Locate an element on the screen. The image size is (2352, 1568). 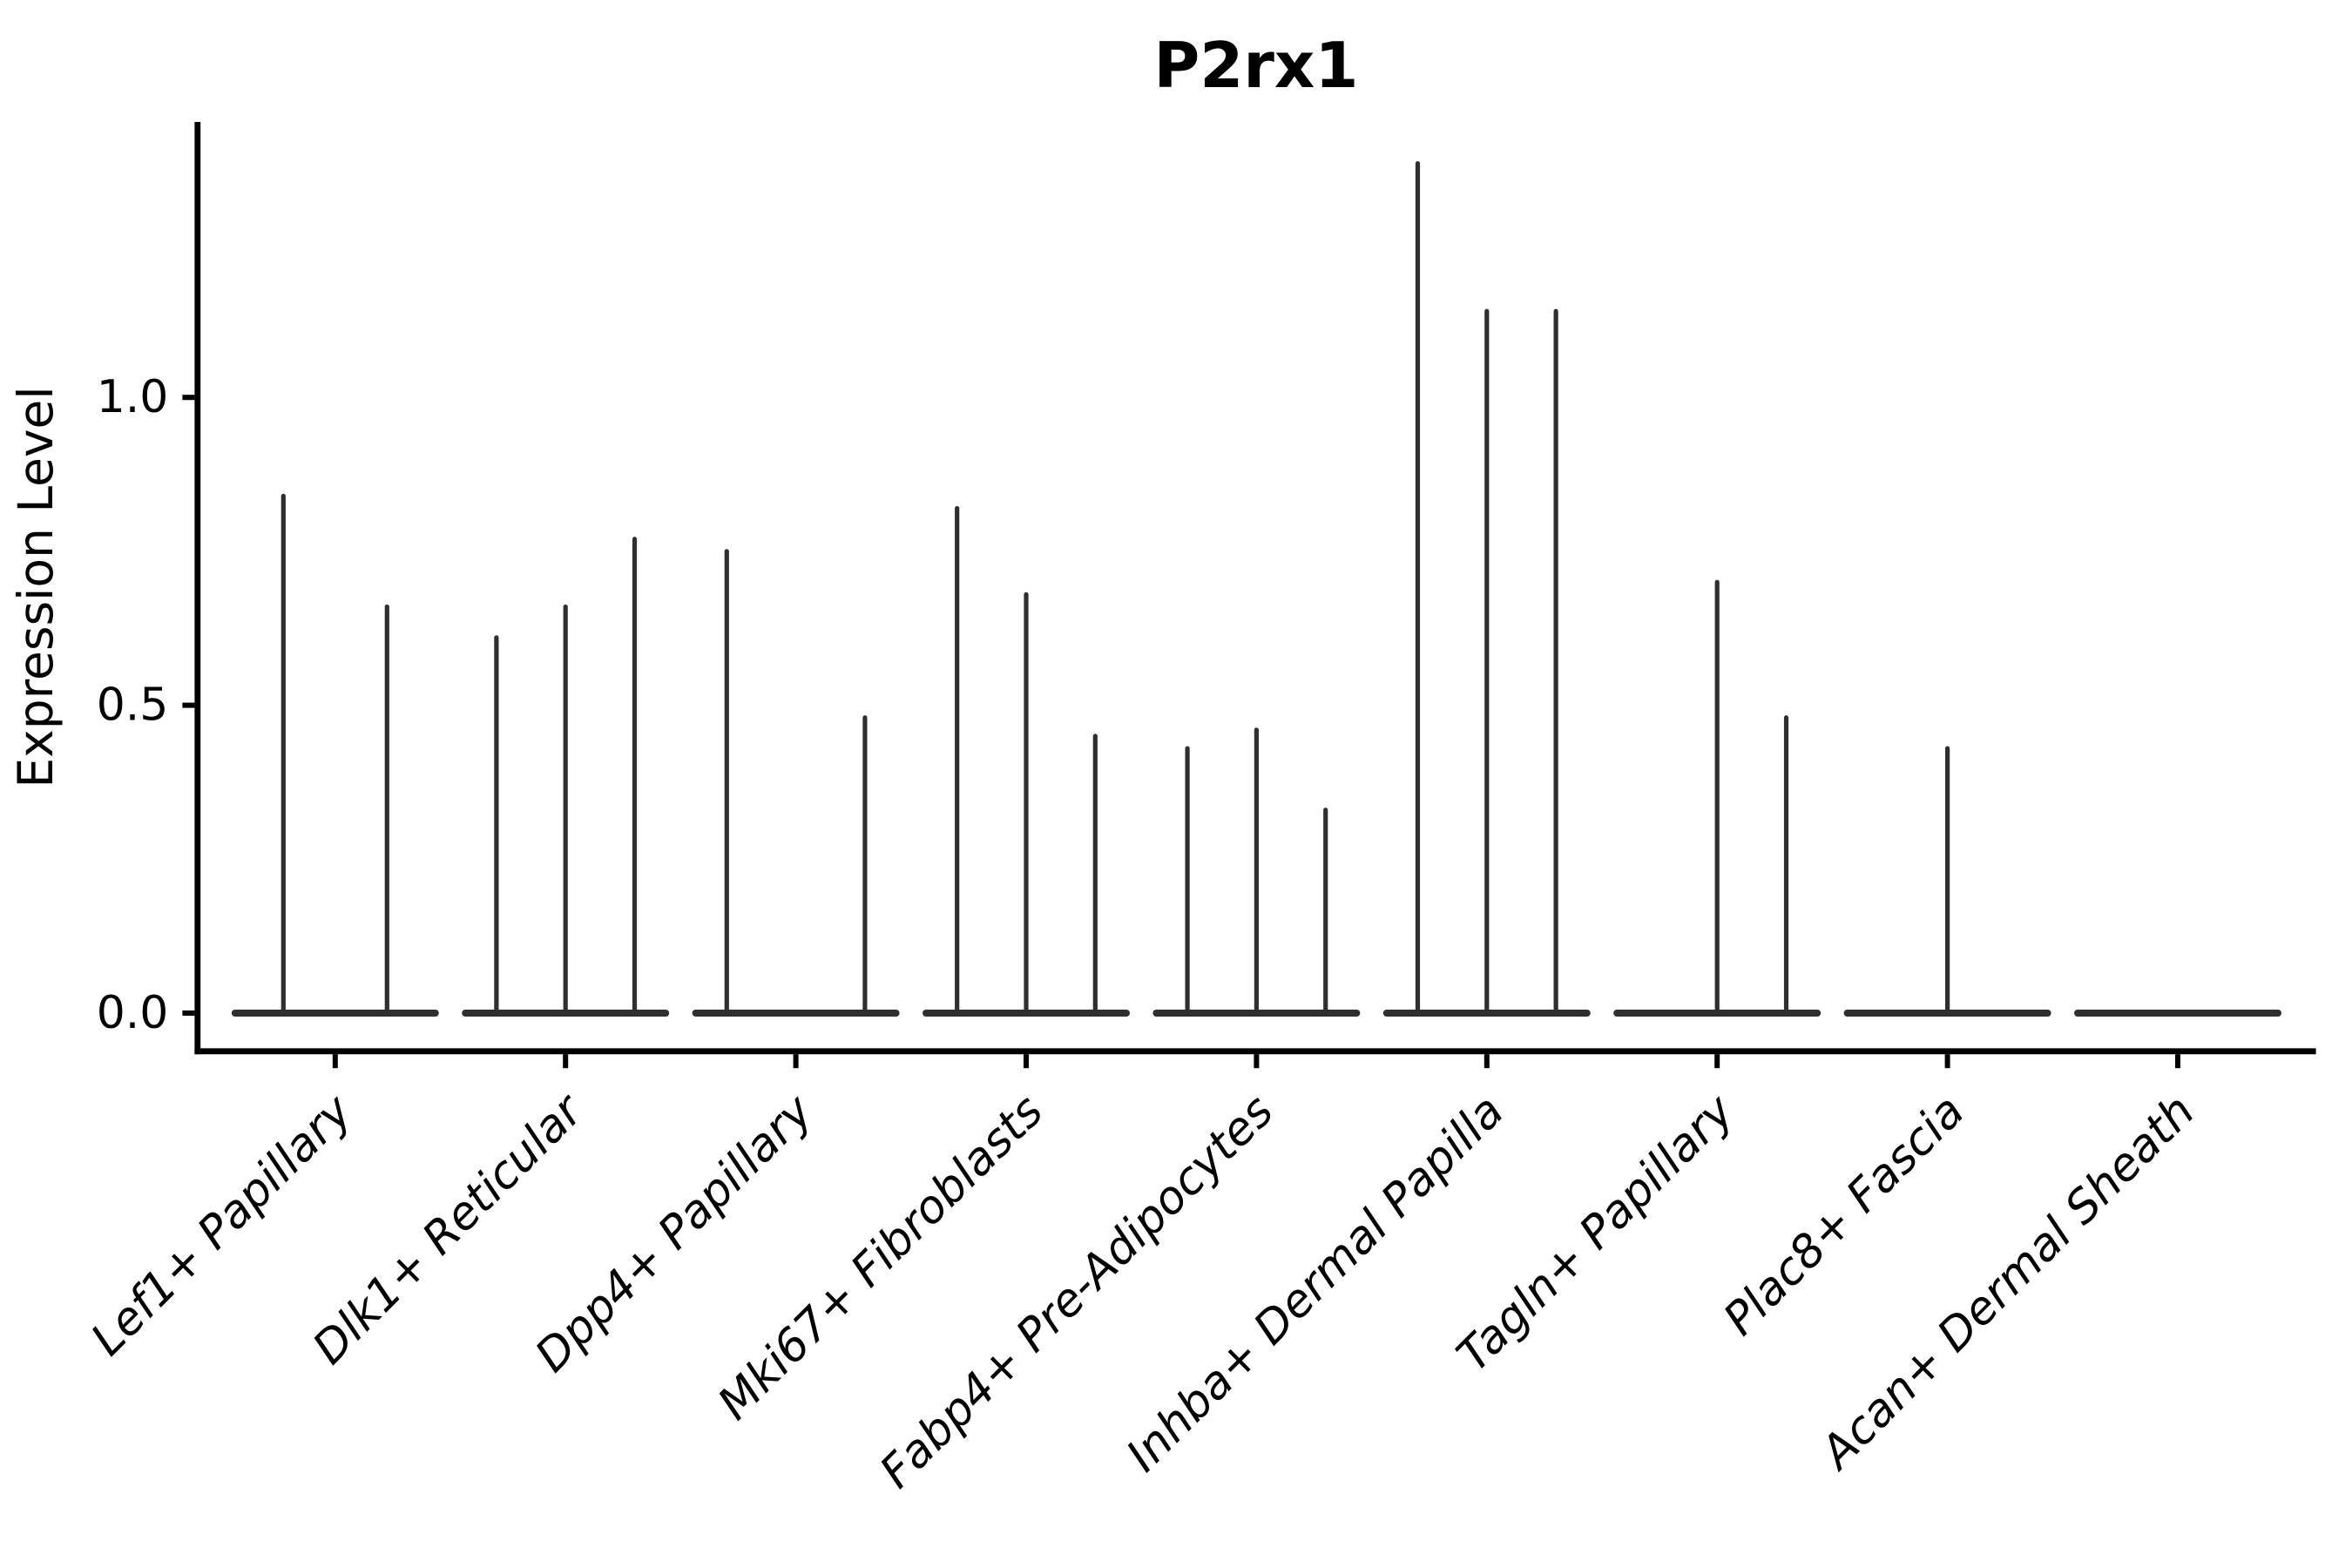
y-tick-label: 0.0 is located at coordinates (133, 1013).